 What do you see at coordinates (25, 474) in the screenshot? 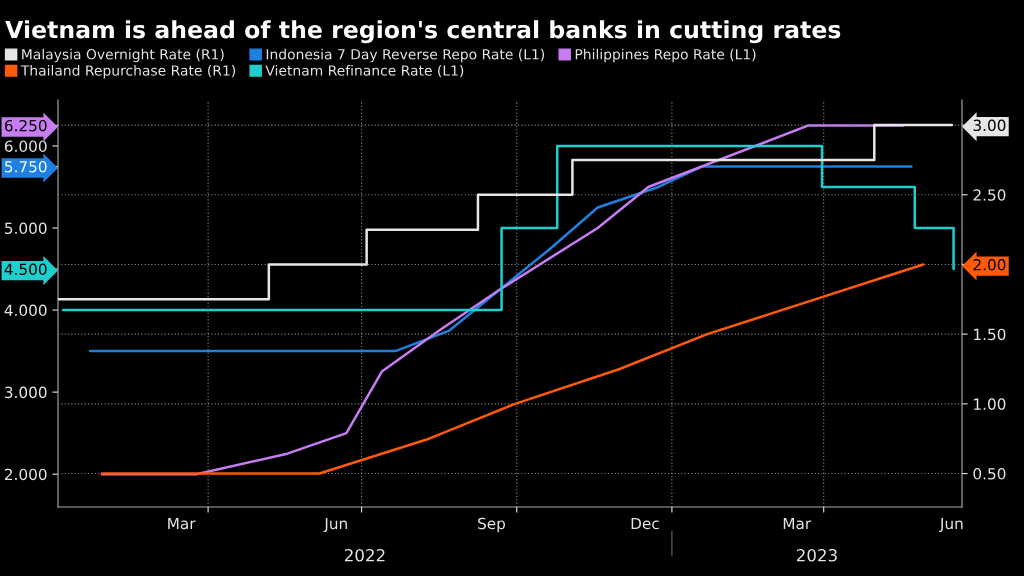
I see `y-tick-label: 2.000` at bounding box center [25, 474].